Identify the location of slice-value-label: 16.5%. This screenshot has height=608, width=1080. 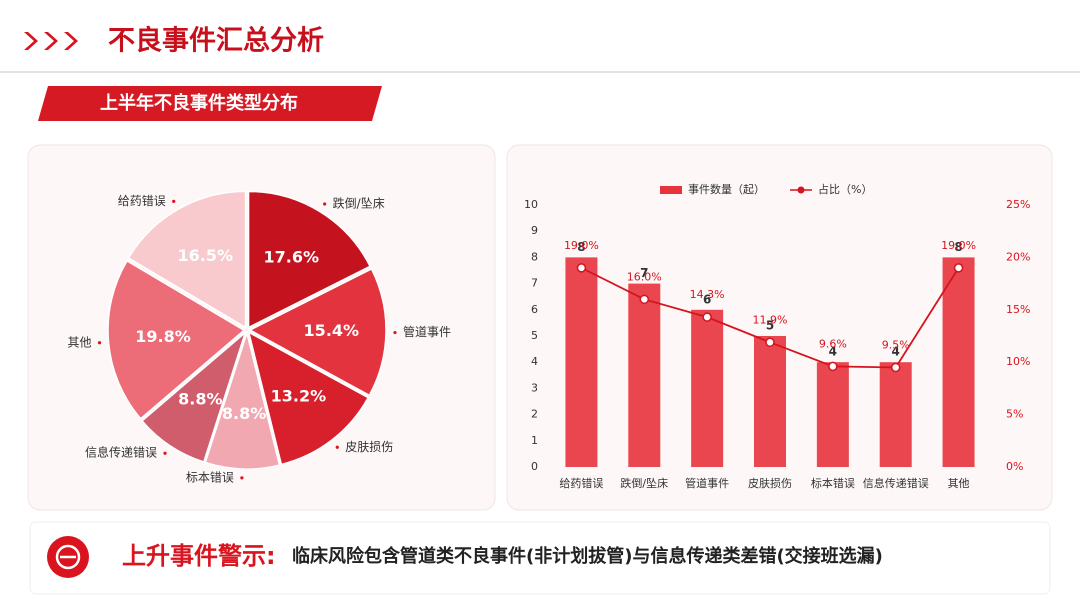
(206, 255).